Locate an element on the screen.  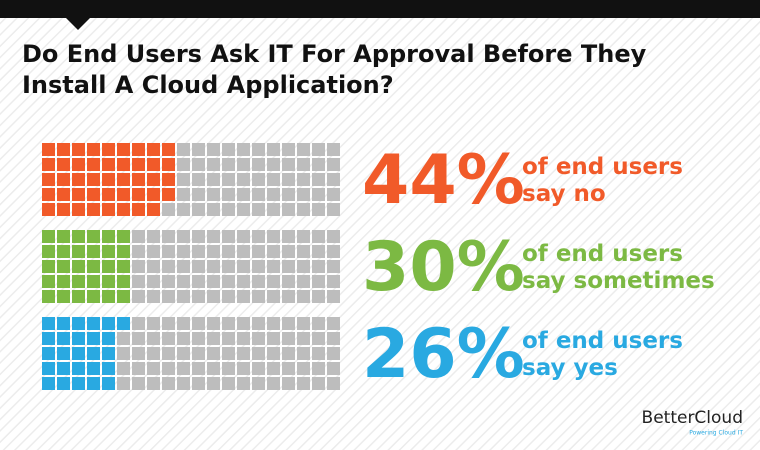
series-name: say yes is located at coordinates (570, 368).